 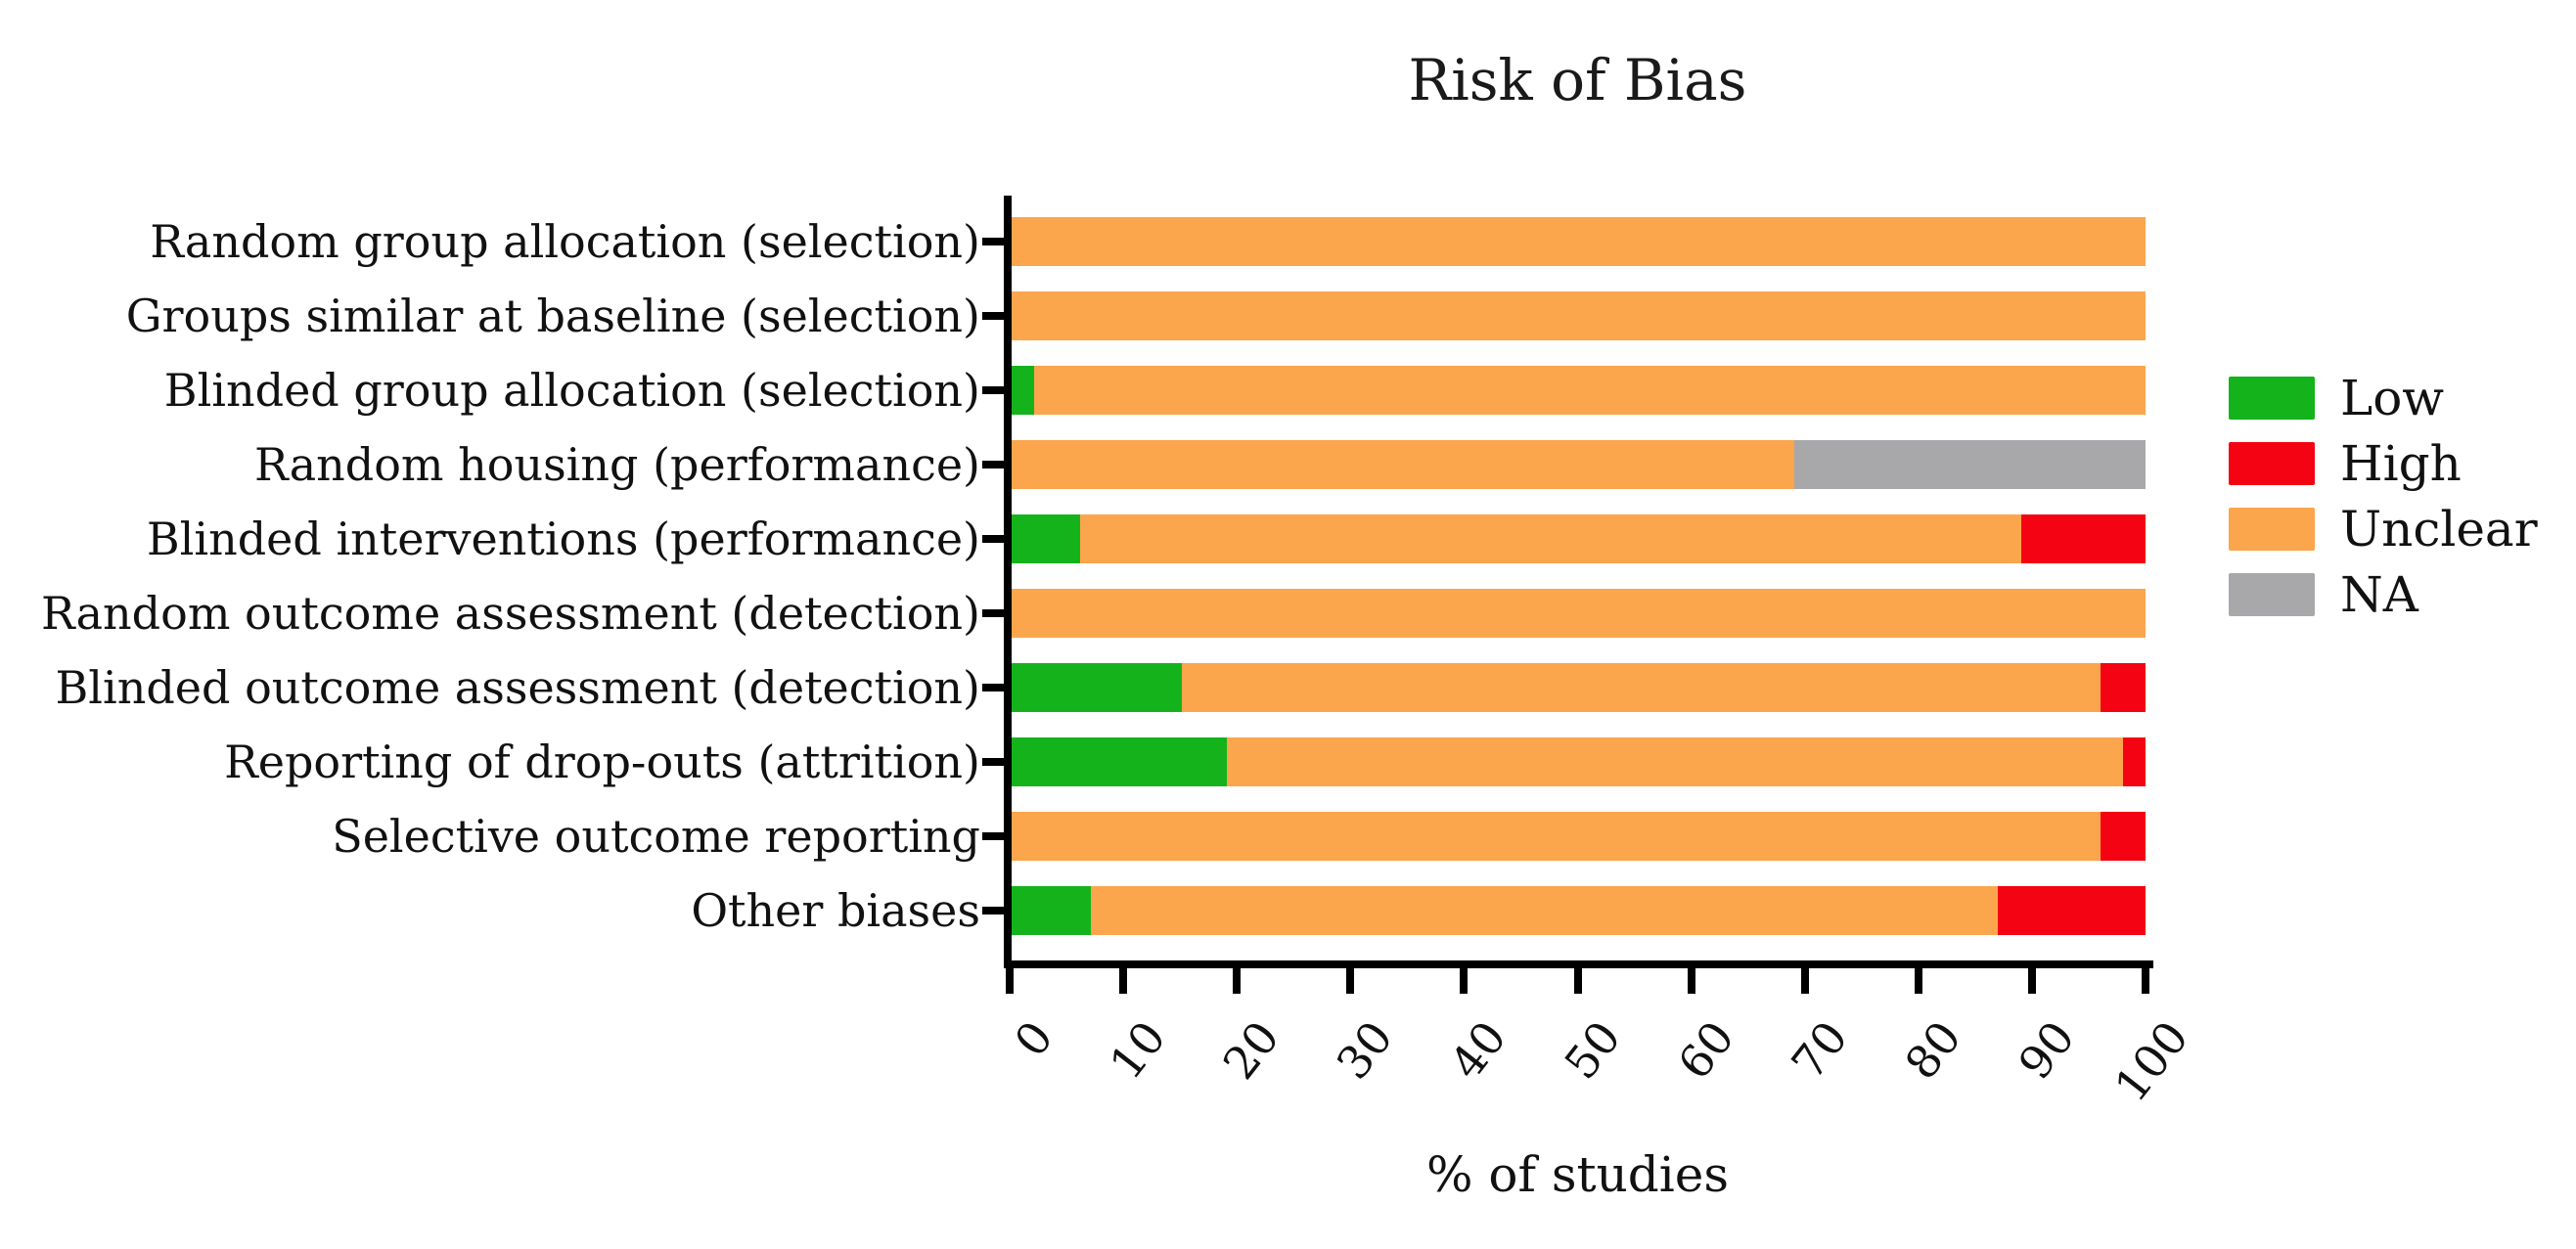 What do you see at coordinates (2272, 398) in the screenshot?
I see `legend-swatch-low` at bounding box center [2272, 398].